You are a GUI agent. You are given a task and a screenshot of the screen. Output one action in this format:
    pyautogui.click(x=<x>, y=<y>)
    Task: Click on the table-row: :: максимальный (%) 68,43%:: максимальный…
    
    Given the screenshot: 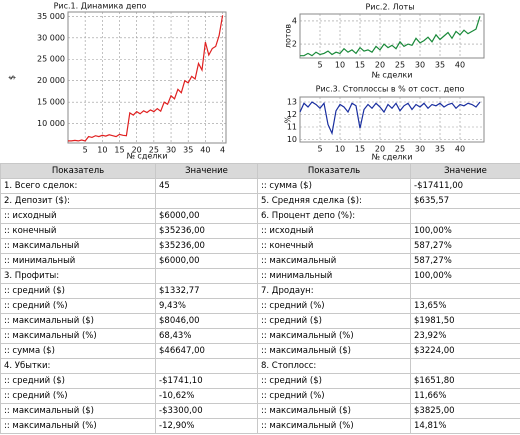 What is the action you would take?
    pyautogui.click(x=260, y=336)
    